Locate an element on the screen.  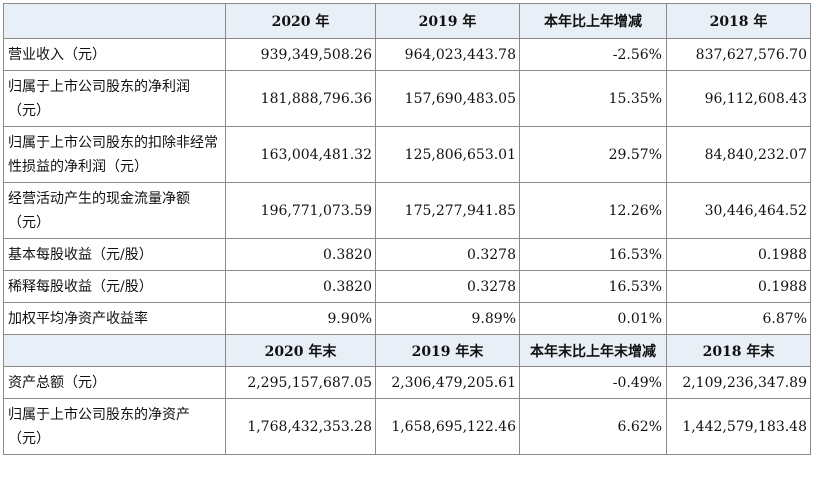
row-label: 经营活动产生的现金流量净额（元） is located at coordinates (114, 210).